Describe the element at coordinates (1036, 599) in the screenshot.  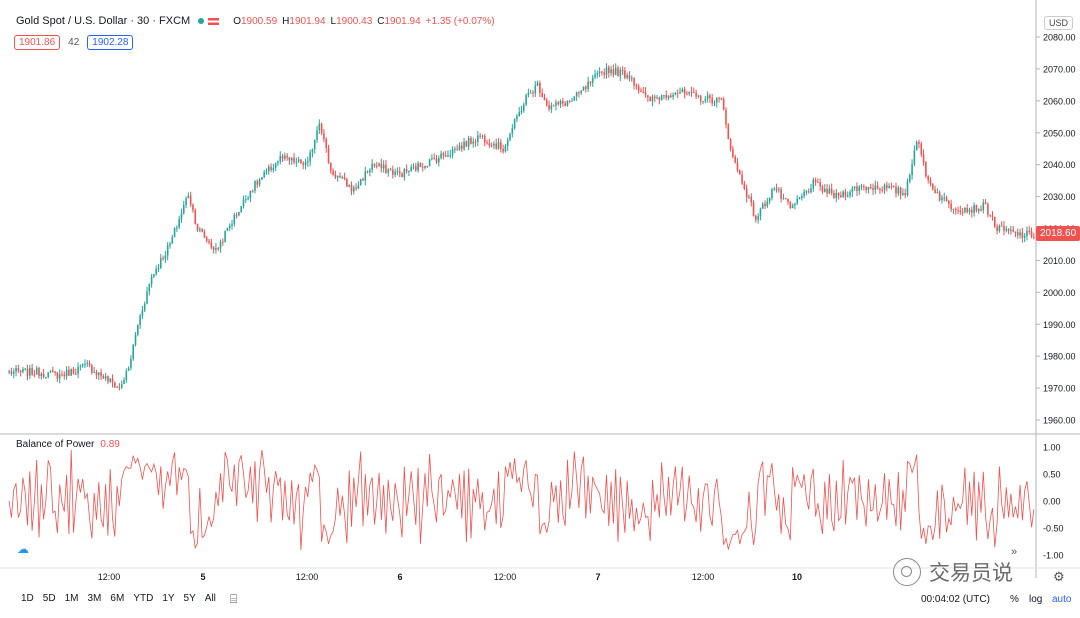
I see `log-toggle: log` at that location.